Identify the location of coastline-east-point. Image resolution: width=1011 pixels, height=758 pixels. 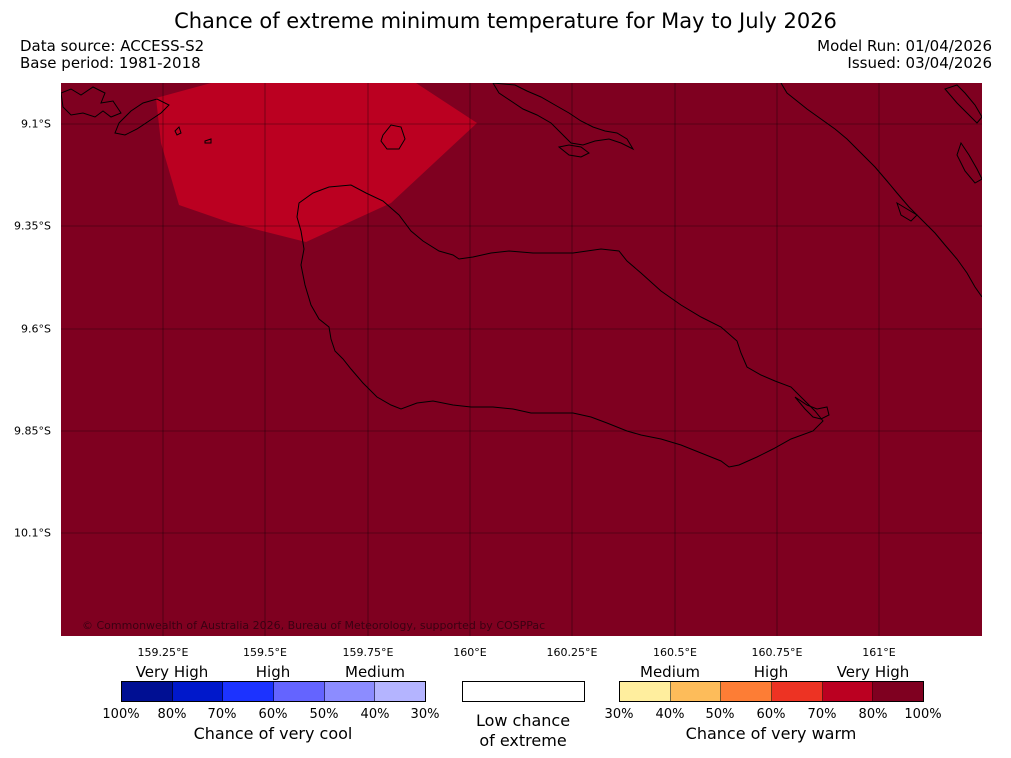
(812, 408).